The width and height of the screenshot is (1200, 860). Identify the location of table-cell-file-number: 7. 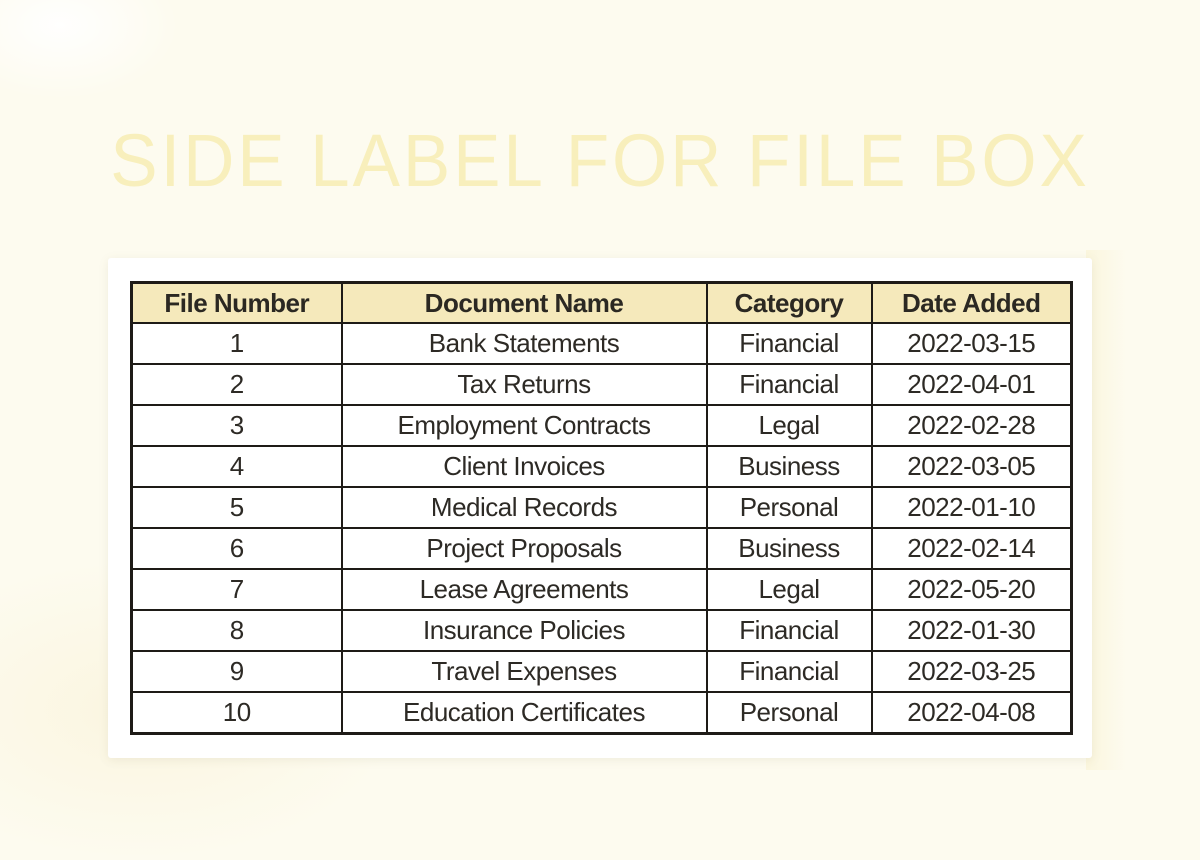
(236, 589).